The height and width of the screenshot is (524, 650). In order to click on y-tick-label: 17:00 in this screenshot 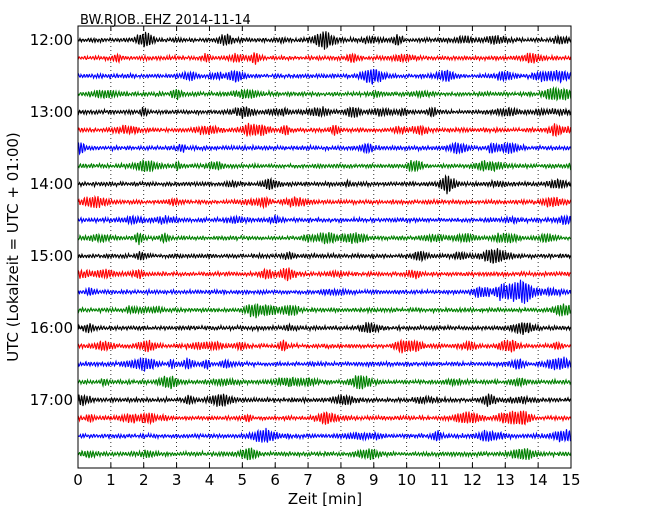, I will do `click(51, 400)`.